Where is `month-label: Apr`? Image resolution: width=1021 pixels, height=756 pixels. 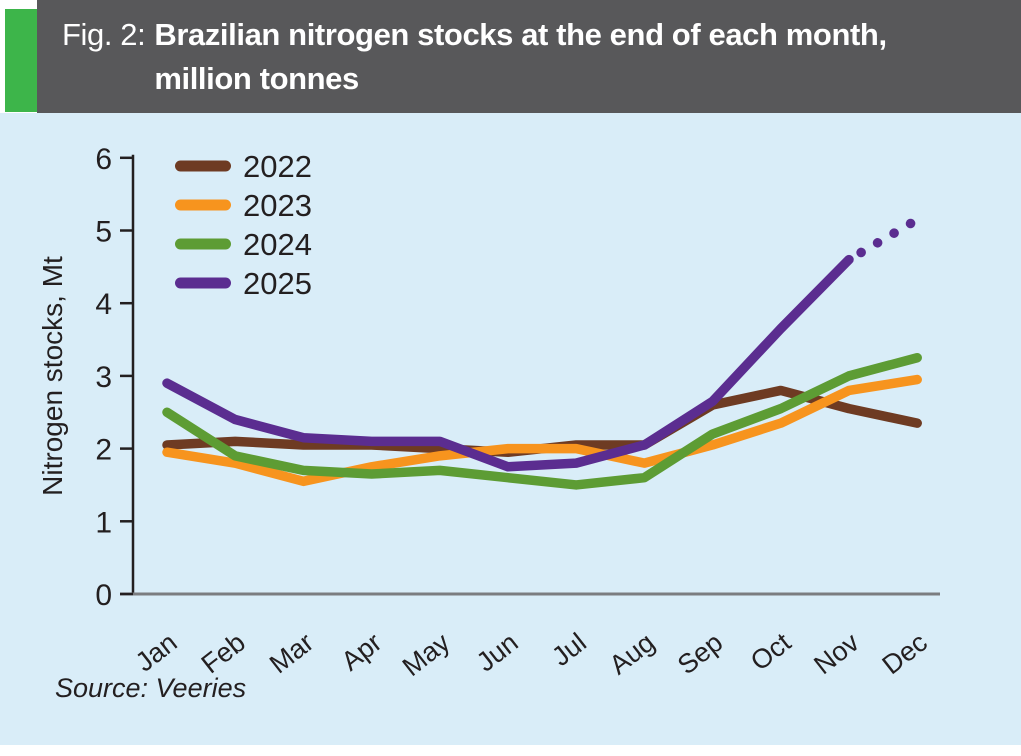
month-label: Apr is located at coordinates (362, 652).